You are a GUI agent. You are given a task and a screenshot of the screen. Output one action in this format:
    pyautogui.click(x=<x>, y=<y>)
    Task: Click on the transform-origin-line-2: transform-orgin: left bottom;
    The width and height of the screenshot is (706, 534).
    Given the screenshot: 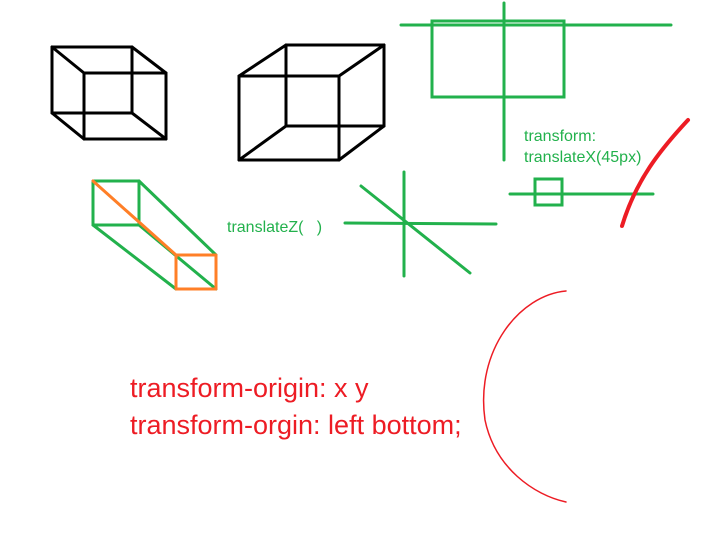 What is the action you would take?
    pyautogui.click(x=296, y=425)
    